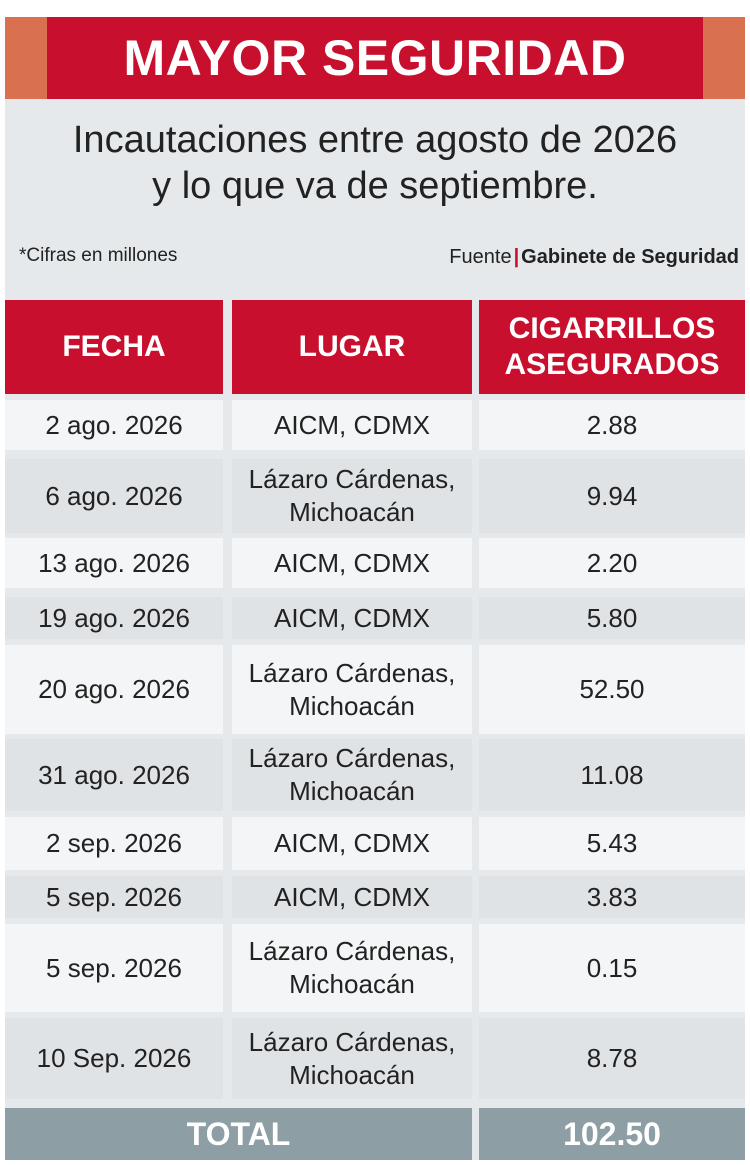 This screenshot has height=1165, width=750. I want to click on amount-cell: 9.94, so click(612, 496).